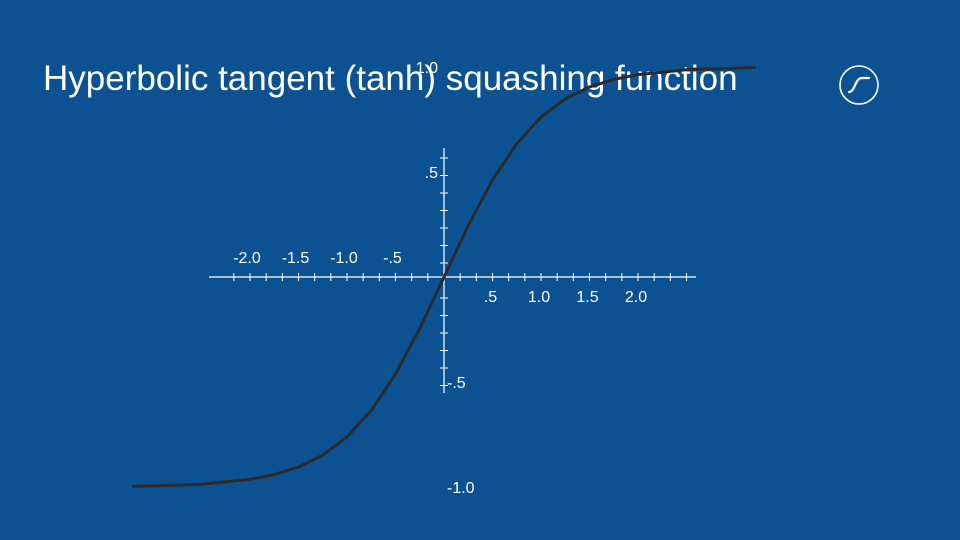 This screenshot has width=960, height=540. Describe the element at coordinates (392, 258) in the screenshot. I see `x-tick-label: -.5` at that location.